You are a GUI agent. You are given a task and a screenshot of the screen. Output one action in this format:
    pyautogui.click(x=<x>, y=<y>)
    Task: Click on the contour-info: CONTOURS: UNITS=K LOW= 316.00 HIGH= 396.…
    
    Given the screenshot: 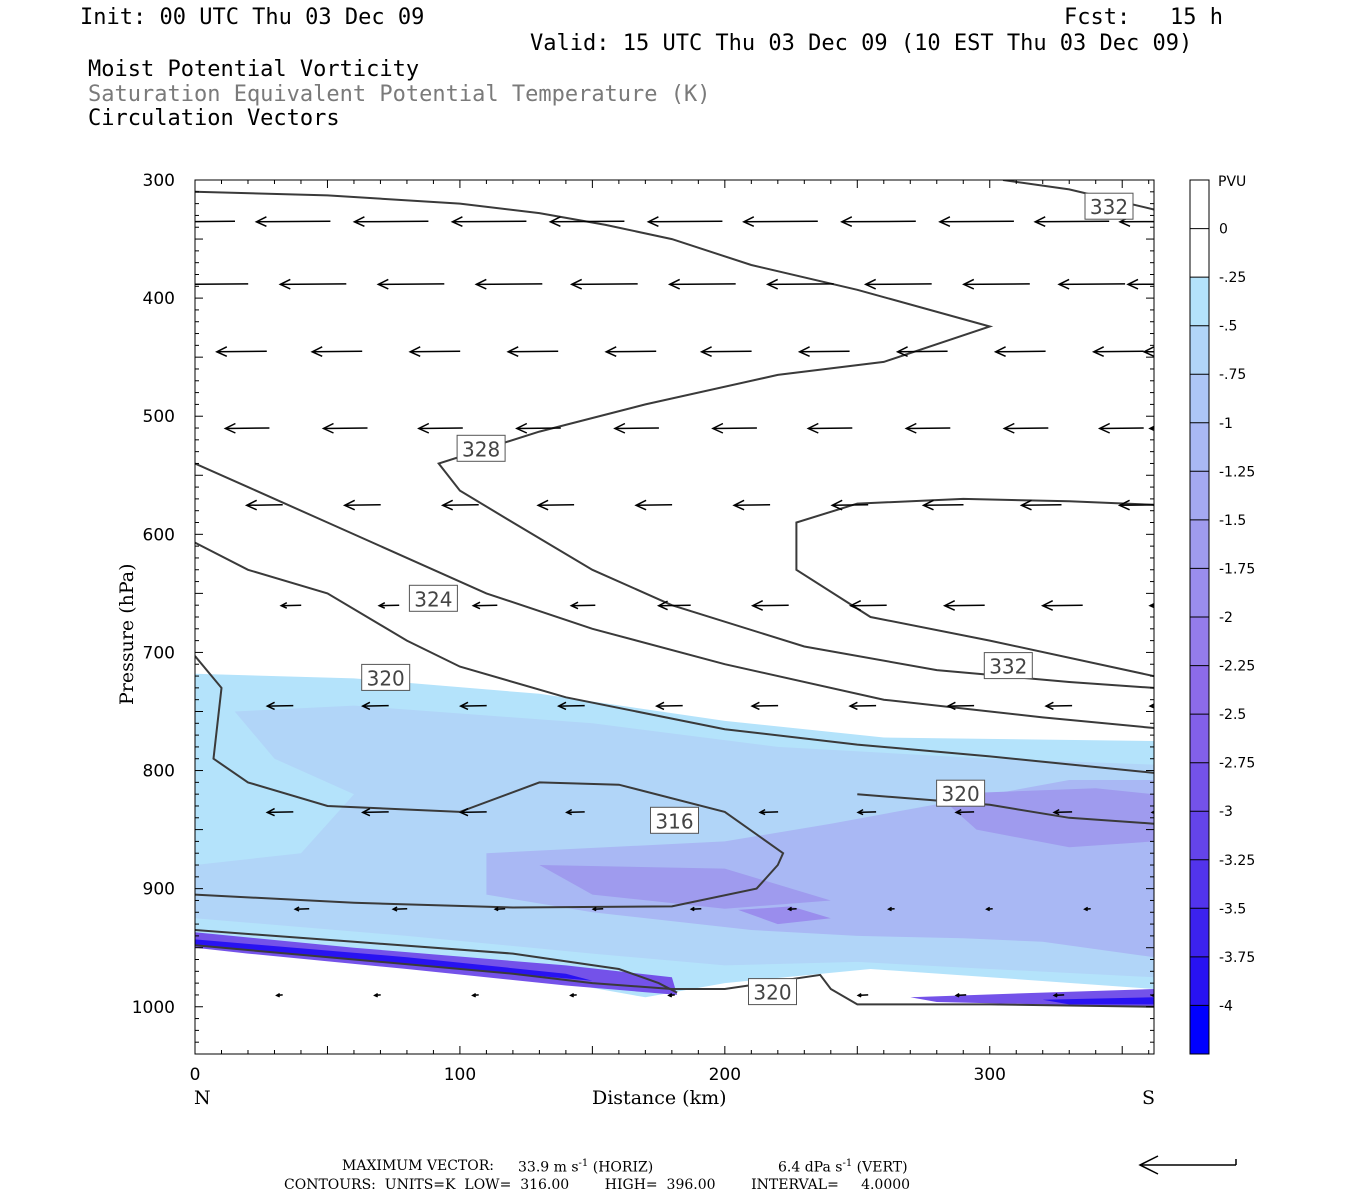 What is the action you would take?
    pyautogui.click(x=597, y=1185)
    